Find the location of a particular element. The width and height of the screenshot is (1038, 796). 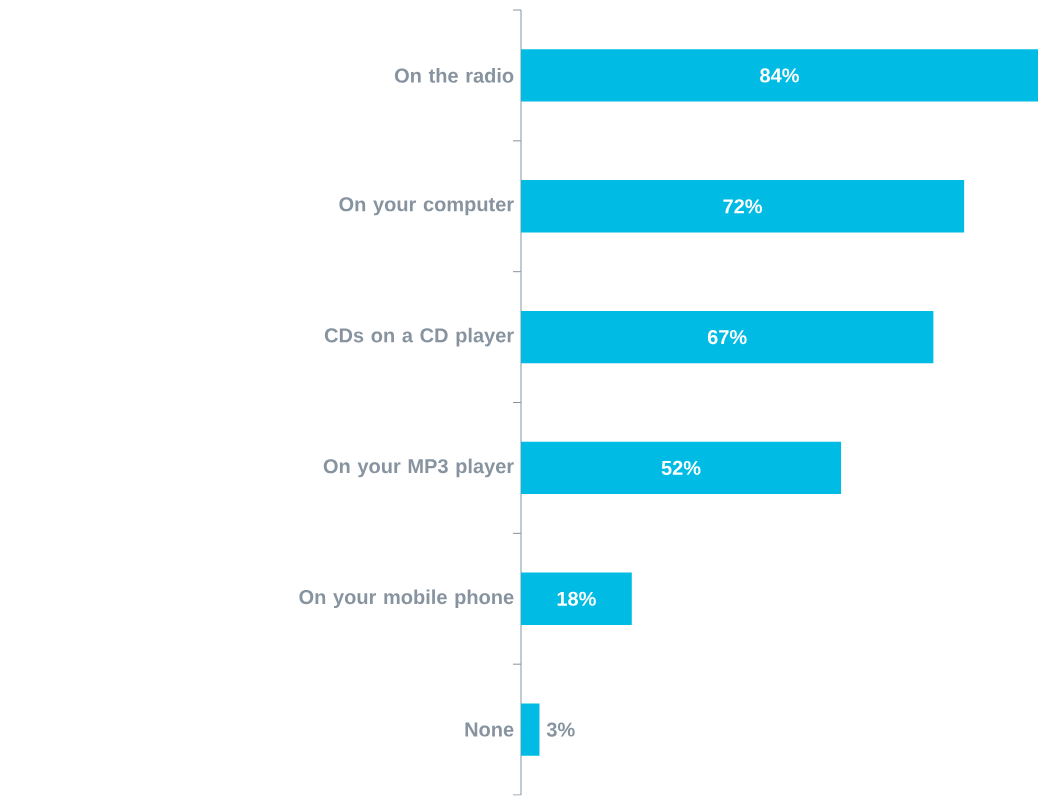

data-label: 67% is located at coordinates (727, 337).